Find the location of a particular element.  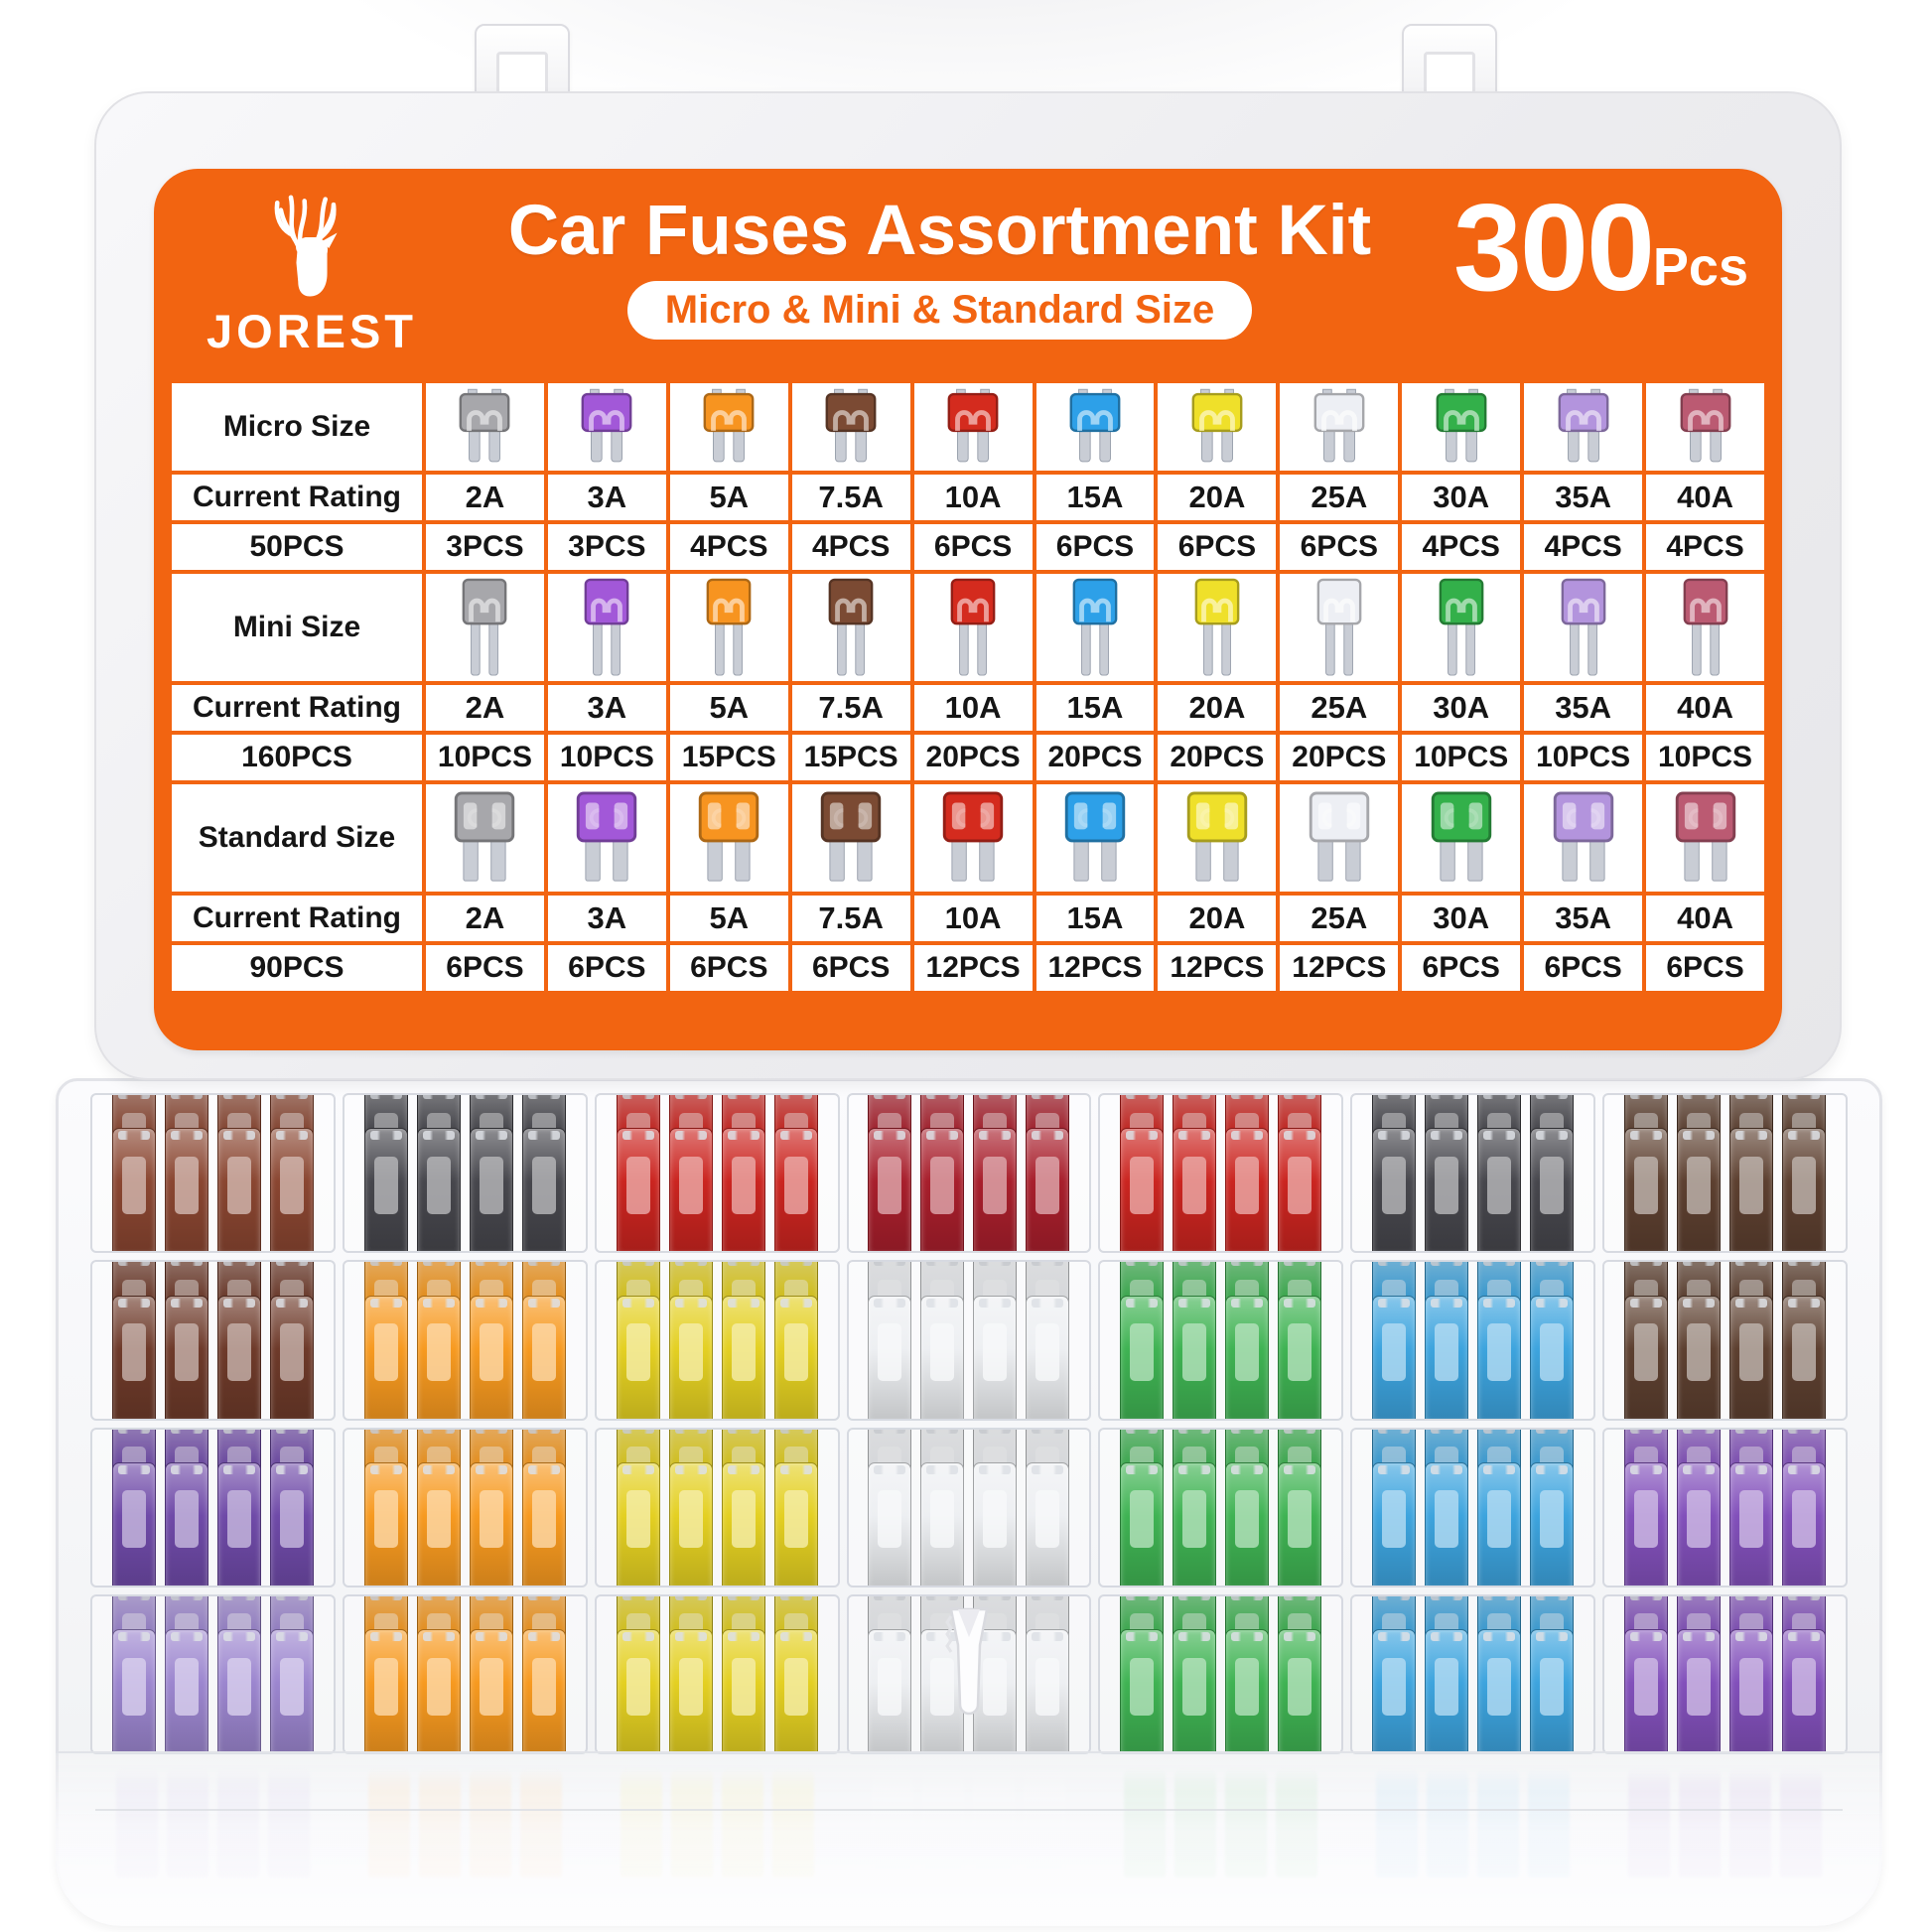

compartment-r4-c2 is located at coordinates (465, 1674).